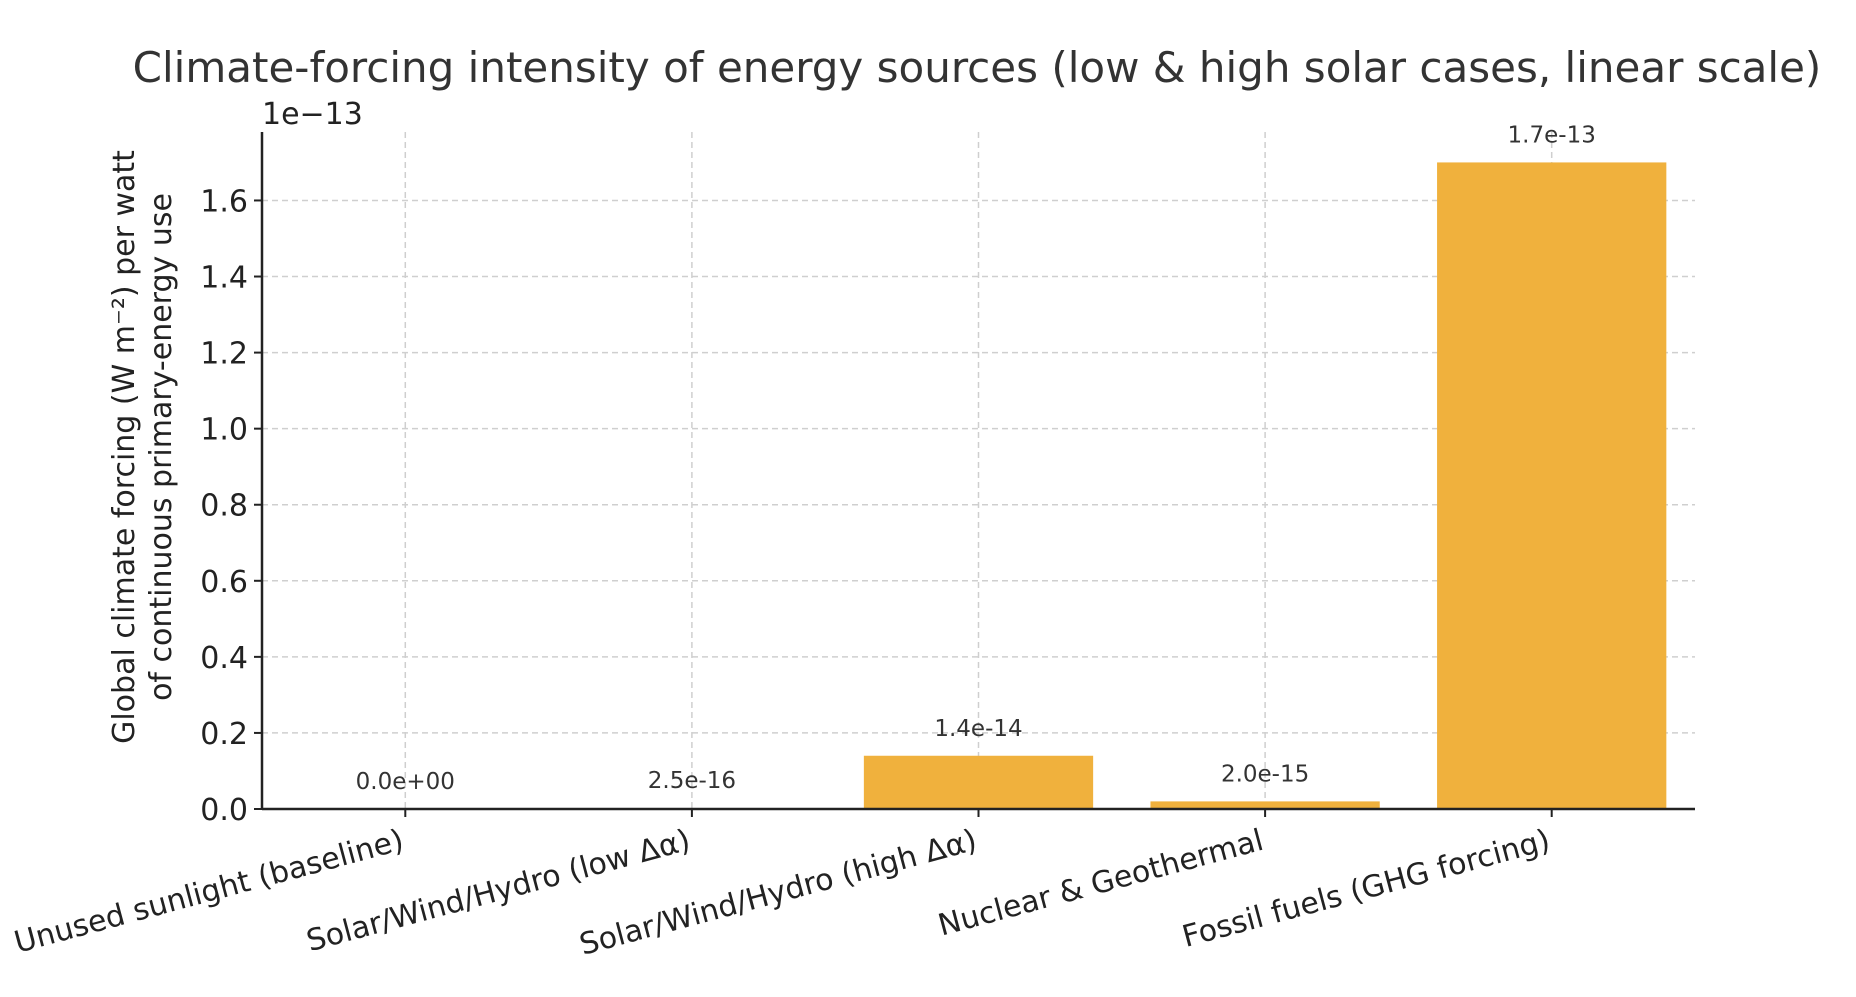 Image resolution: width=1856 pixels, height=997 pixels. Describe the element at coordinates (224, 278) in the screenshot. I see `y-tick-label: 1.4` at that location.